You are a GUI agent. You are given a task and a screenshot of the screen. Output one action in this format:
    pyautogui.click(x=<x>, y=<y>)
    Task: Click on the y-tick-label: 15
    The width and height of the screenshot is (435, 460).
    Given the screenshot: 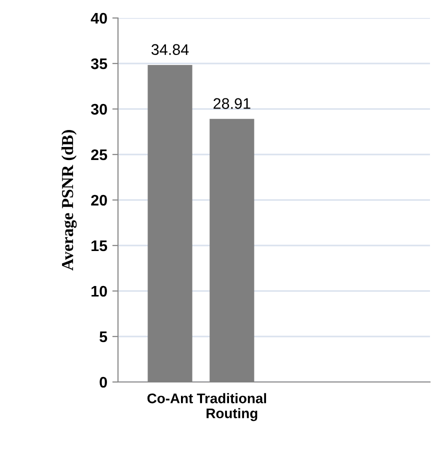 What is the action you would take?
    pyautogui.click(x=100, y=246)
    